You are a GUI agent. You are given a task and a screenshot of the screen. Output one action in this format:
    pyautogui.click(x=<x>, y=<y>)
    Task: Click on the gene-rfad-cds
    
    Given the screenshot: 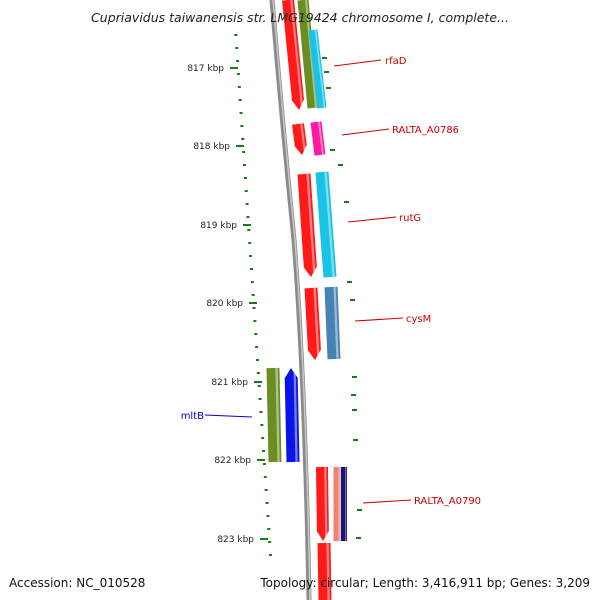 What is the action you would take?
    pyautogui.click(x=308, y=54)
    